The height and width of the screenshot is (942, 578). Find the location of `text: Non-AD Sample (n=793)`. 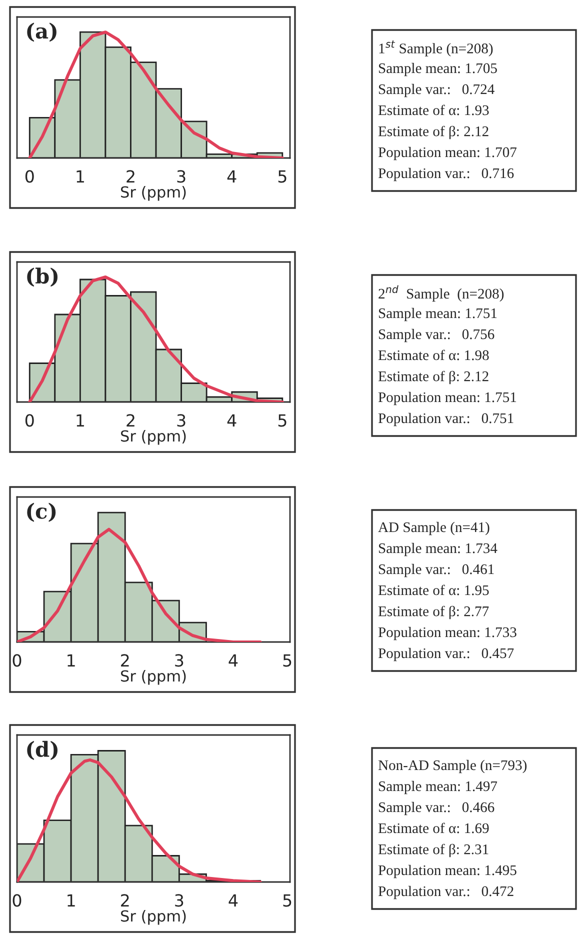

text: Non-AD Sample (n=793) is located at coordinates (452, 767).